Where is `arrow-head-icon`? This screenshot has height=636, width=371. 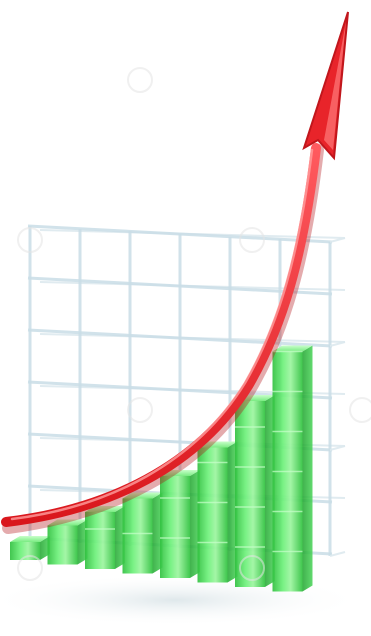 arrow-head-icon is located at coordinates (325, 86).